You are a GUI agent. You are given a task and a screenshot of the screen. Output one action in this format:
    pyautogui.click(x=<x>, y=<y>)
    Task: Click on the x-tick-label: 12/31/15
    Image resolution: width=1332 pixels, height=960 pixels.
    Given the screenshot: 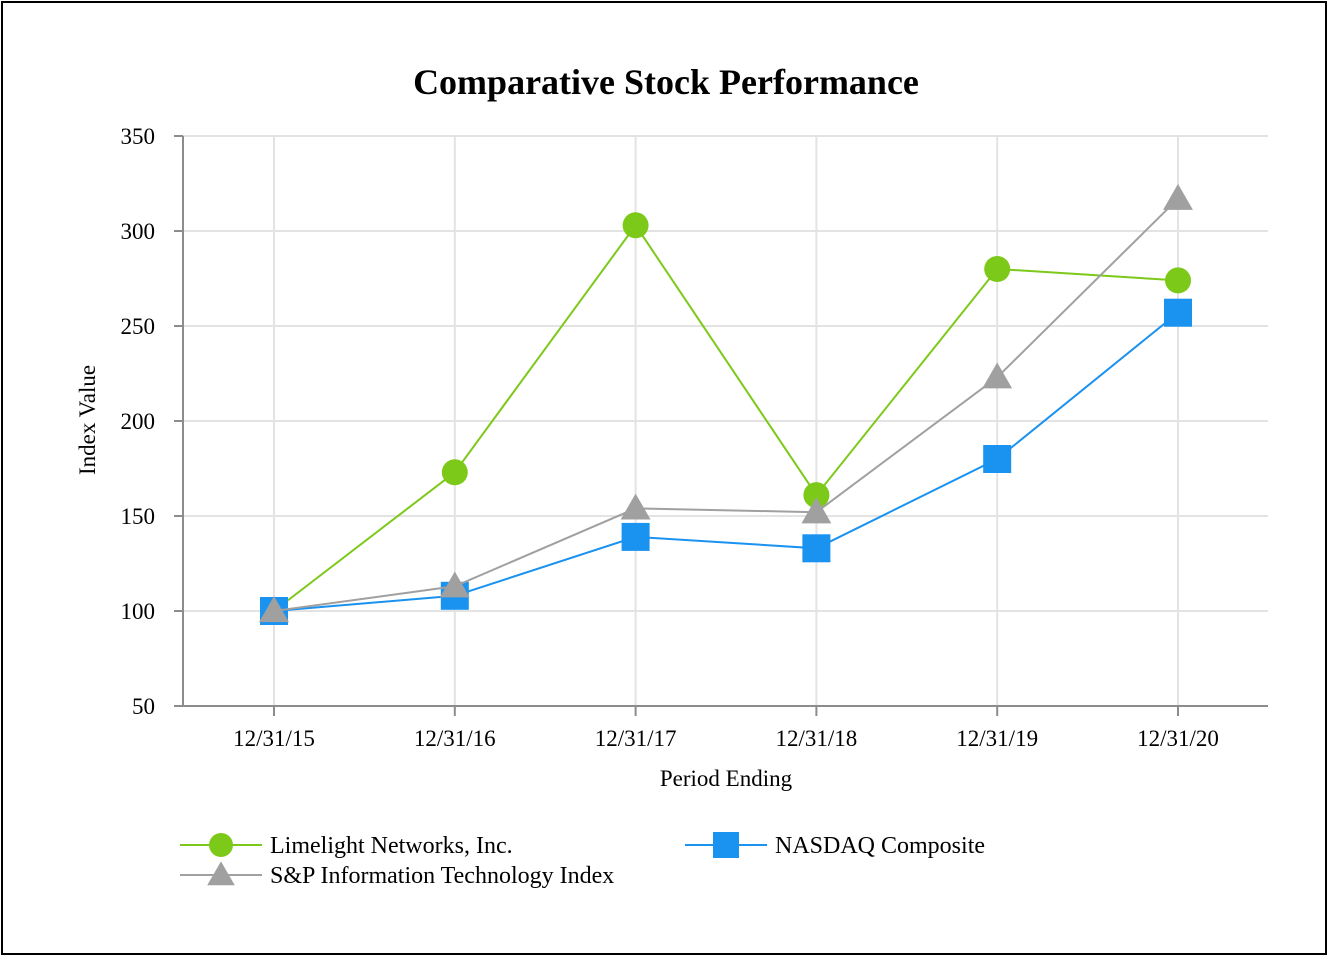 What is the action you would take?
    pyautogui.click(x=274, y=738)
    